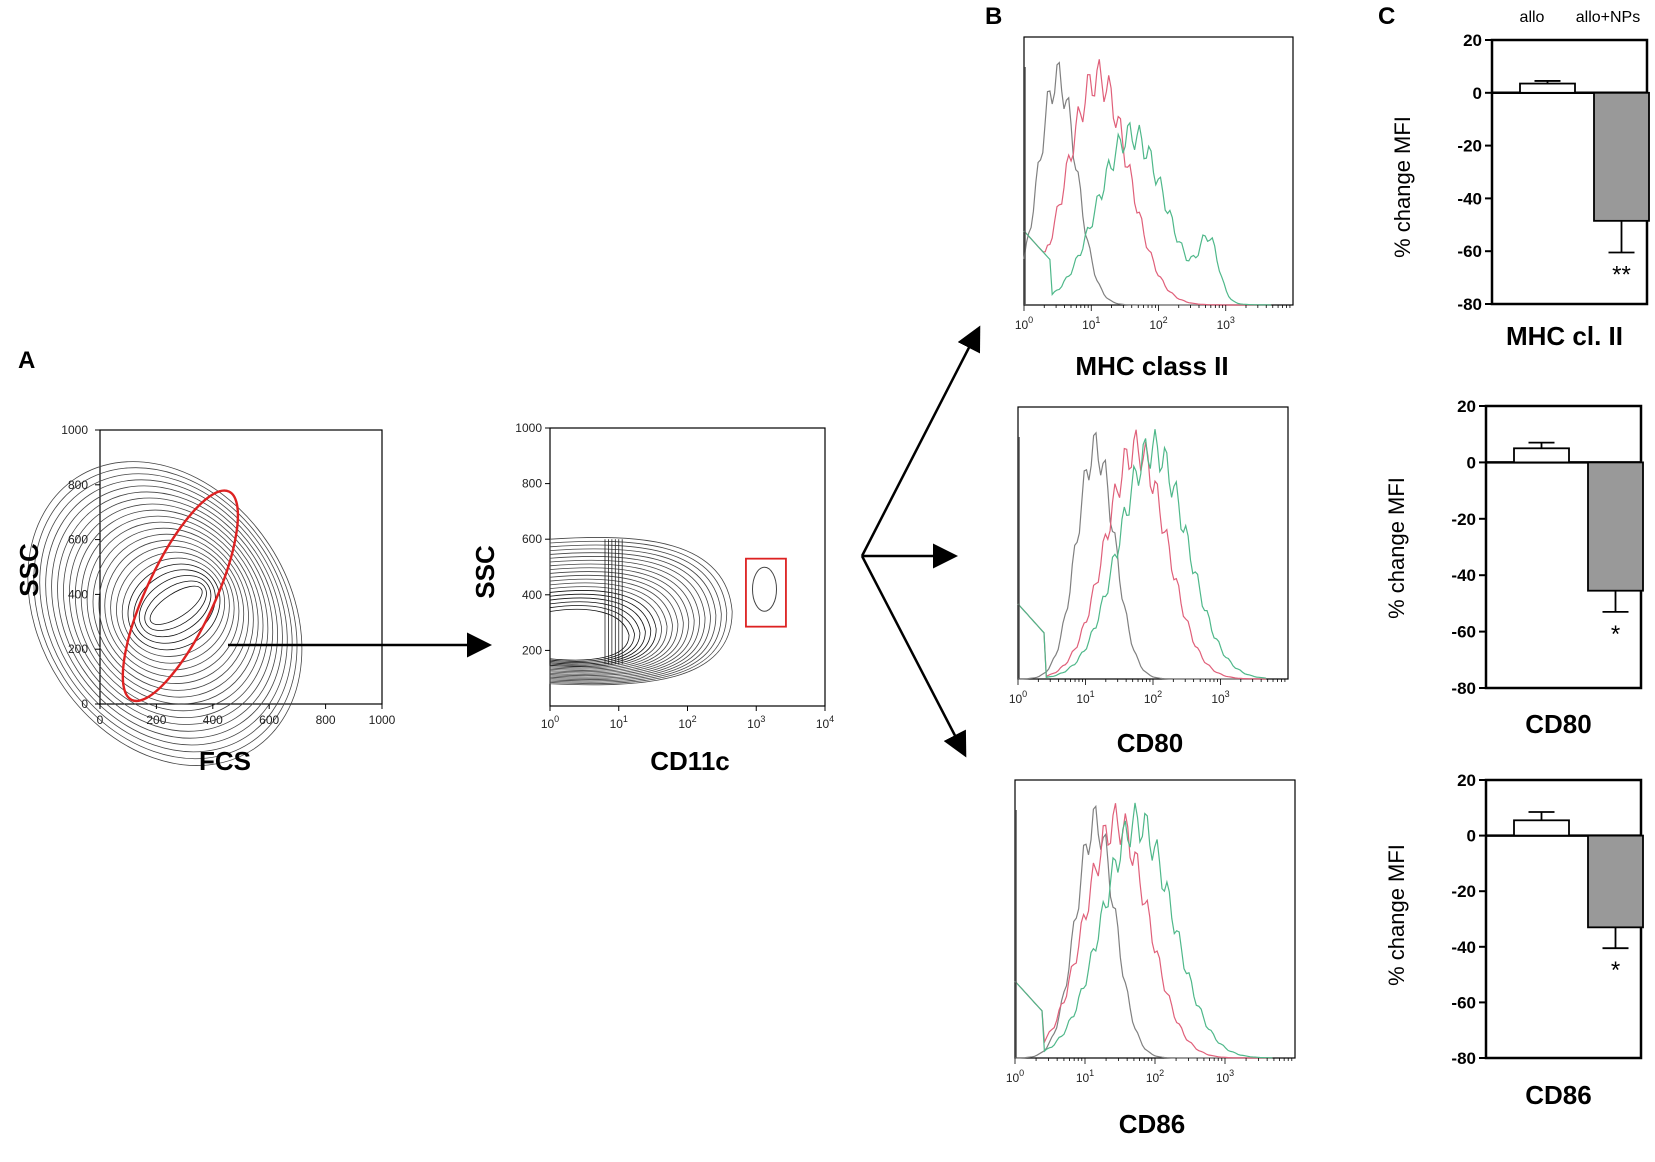 The width and height of the screenshot is (1655, 1162). Describe the element at coordinates (1532, 17) in the screenshot. I see `bar-category-label-allo: allo` at that location.